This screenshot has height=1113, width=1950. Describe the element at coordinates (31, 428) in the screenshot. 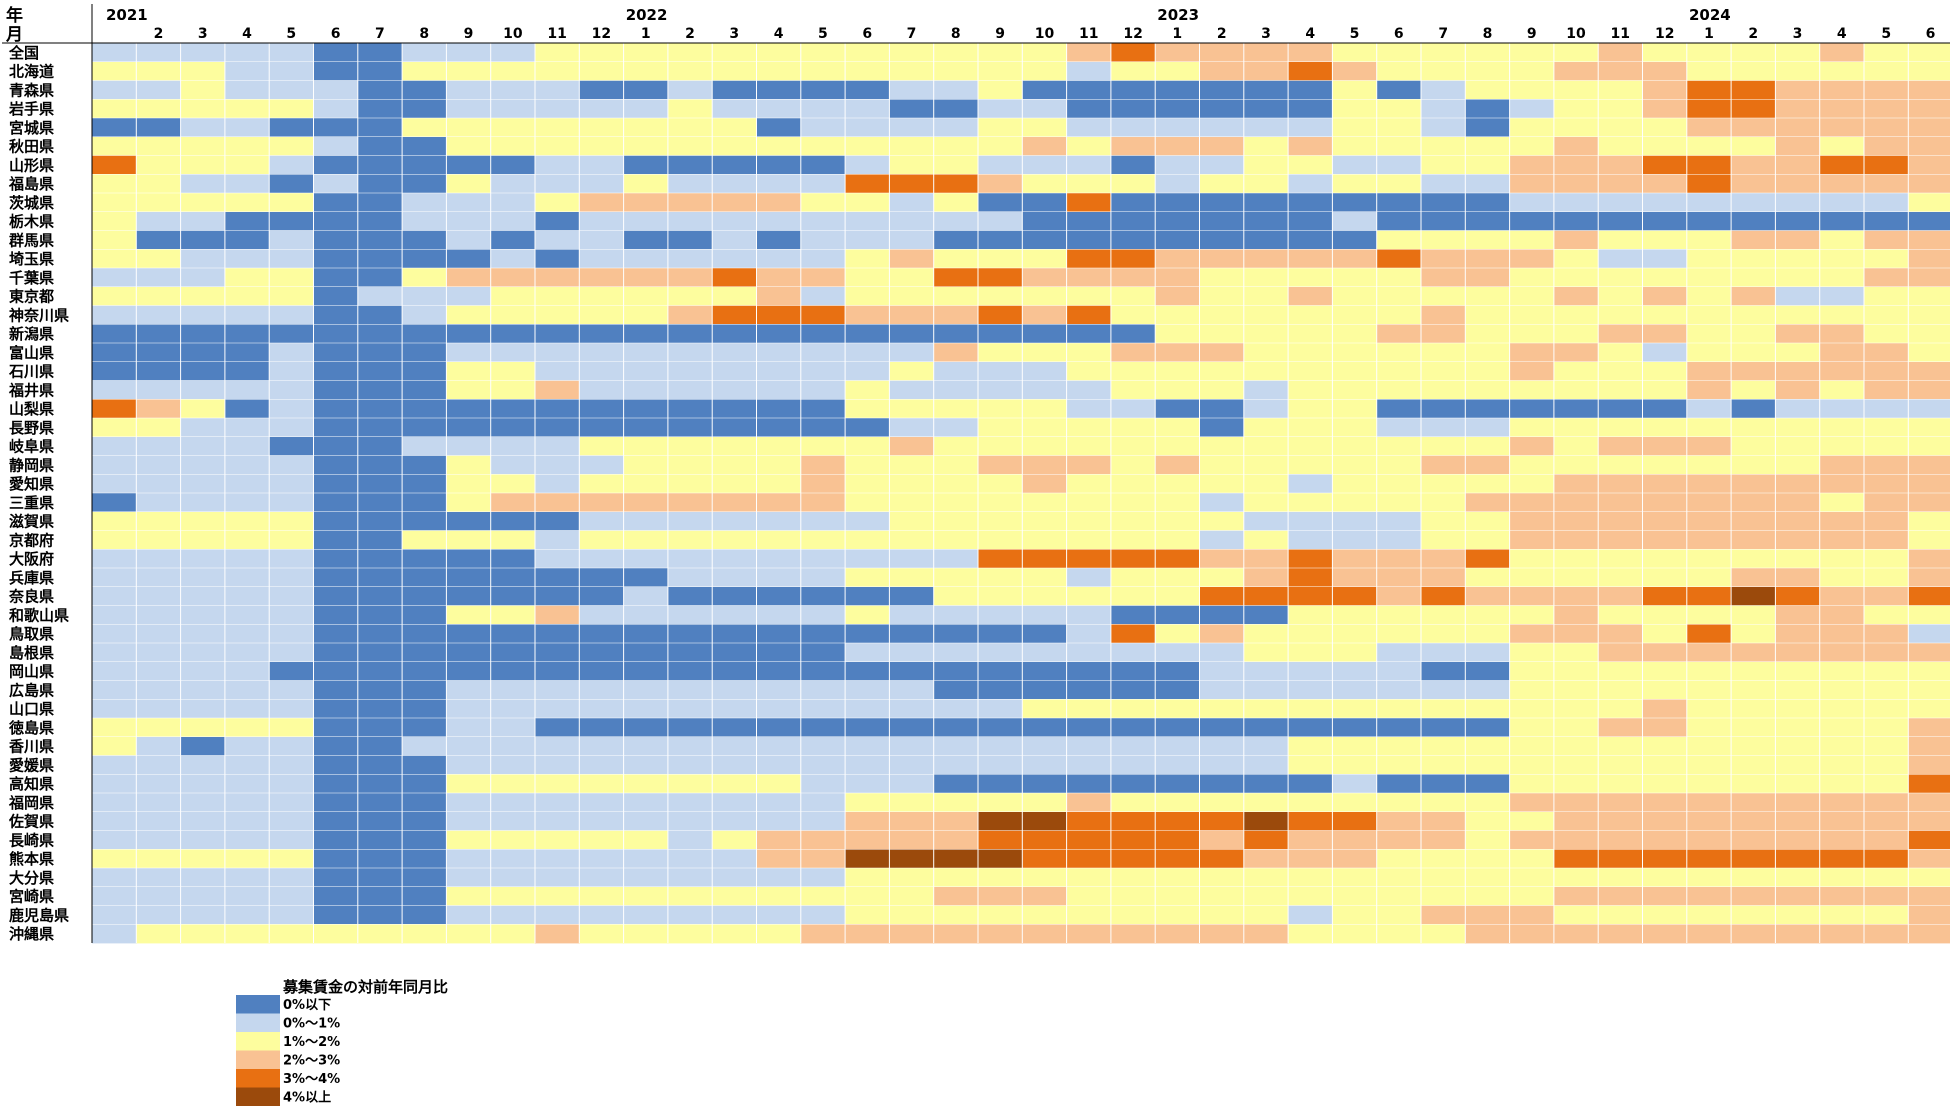

I see `prefecture-label: 長野県` at that location.